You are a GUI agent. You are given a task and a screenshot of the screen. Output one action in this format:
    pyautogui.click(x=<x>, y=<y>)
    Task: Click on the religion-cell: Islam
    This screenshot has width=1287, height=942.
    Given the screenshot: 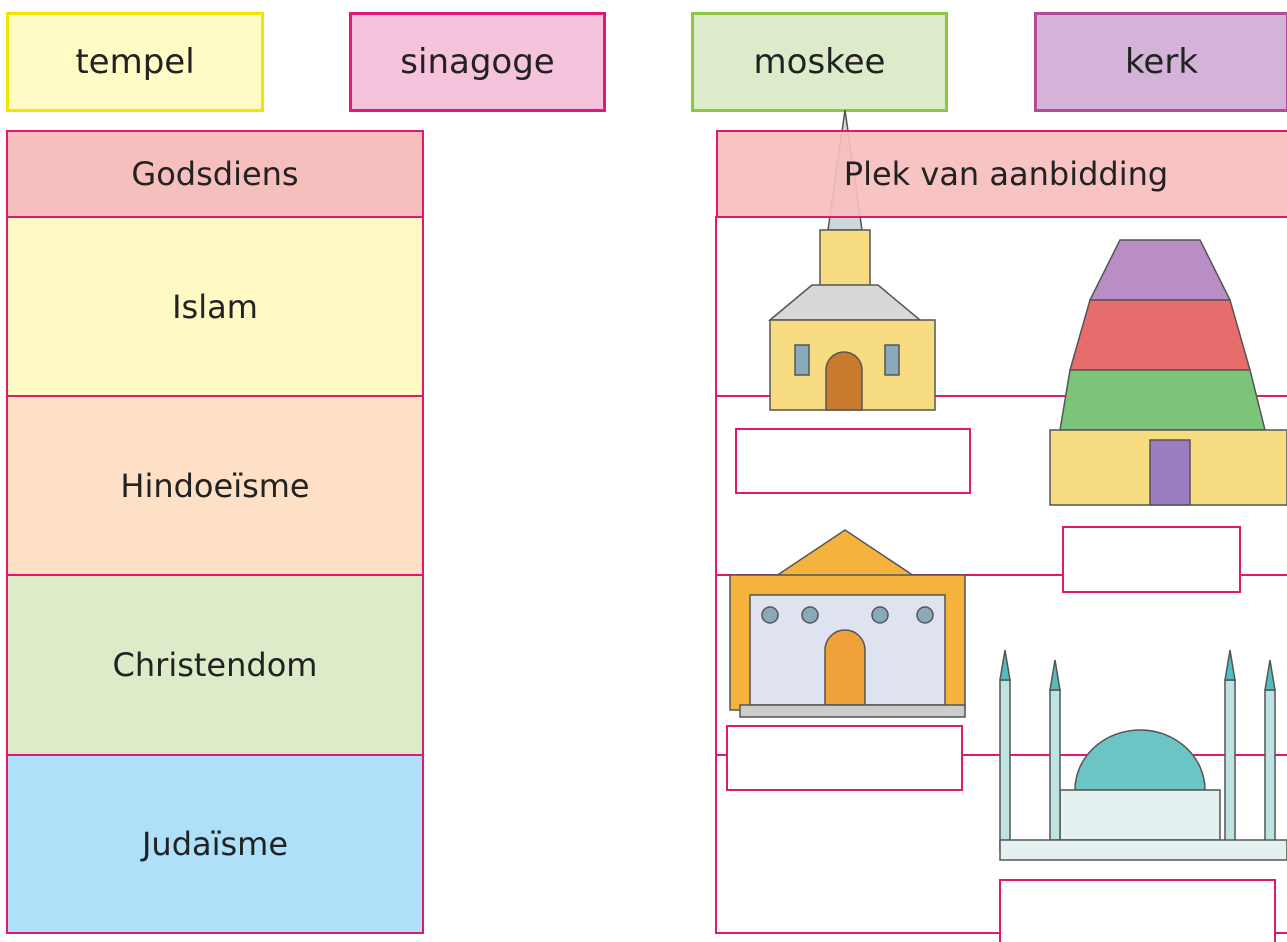 What is the action you would take?
    pyautogui.click(x=215, y=306)
    